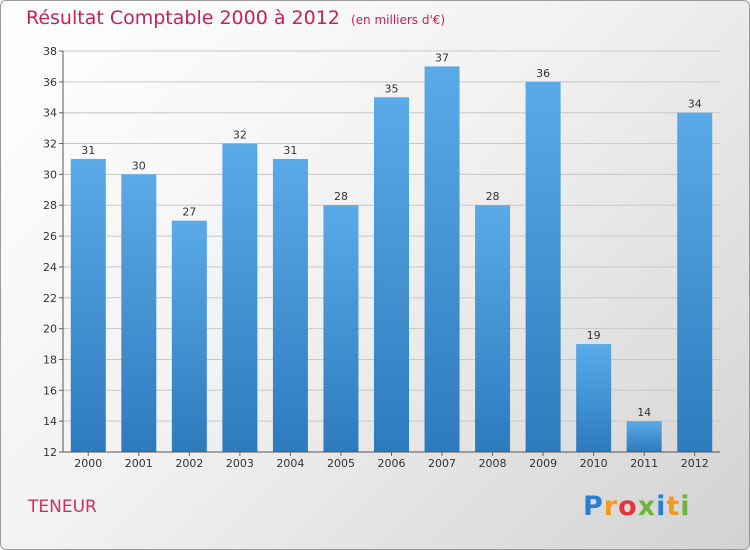 This screenshot has width=750, height=550. I want to click on x-tick-label: 2001, so click(139, 463).